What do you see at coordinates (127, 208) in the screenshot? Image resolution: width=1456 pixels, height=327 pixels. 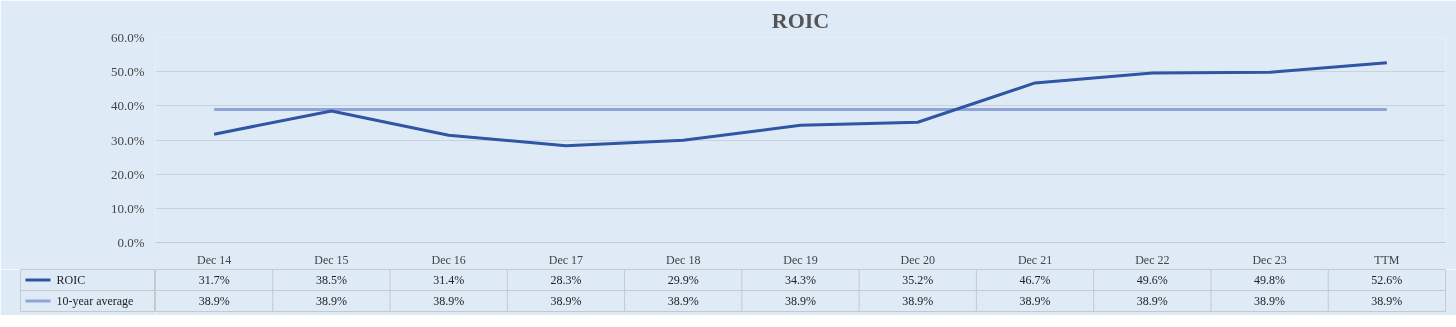 I see `y-tick-label: 10.0%` at bounding box center [127, 208].